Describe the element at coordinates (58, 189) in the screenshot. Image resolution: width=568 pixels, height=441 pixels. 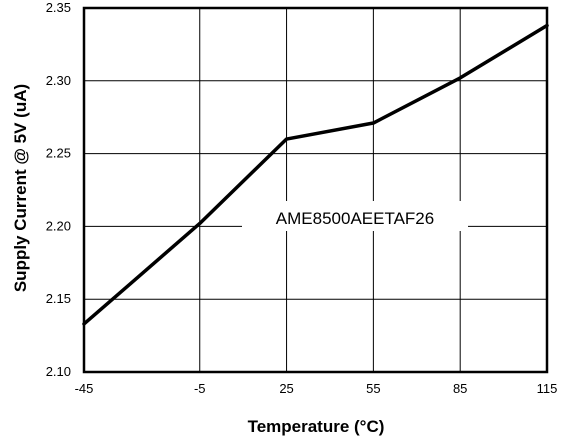
I see `y-tick-labels: 2.10 2.15 2.20 2.25 2.30 2.35` at that location.